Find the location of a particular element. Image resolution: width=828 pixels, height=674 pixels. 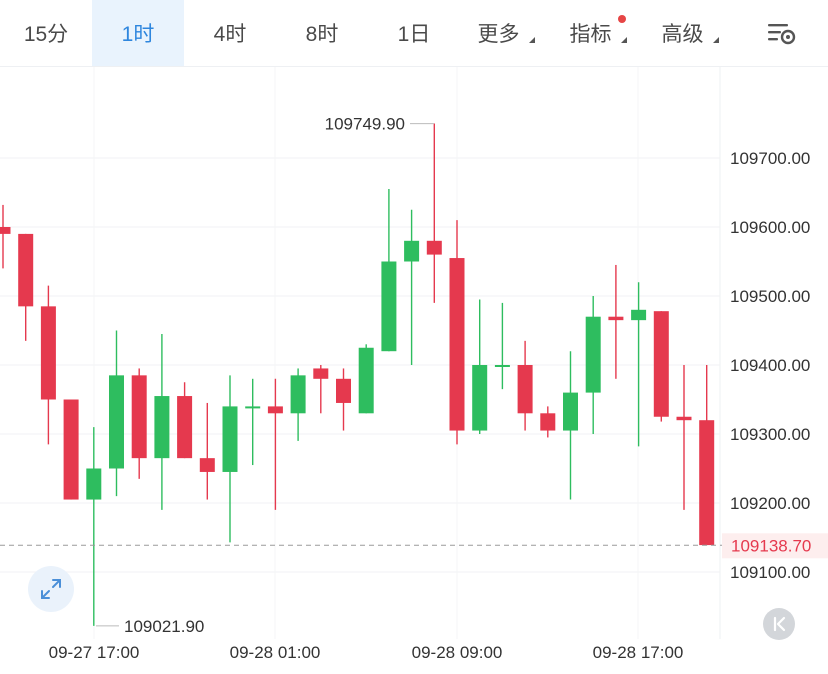

expand-icon is located at coordinates (51, 589).